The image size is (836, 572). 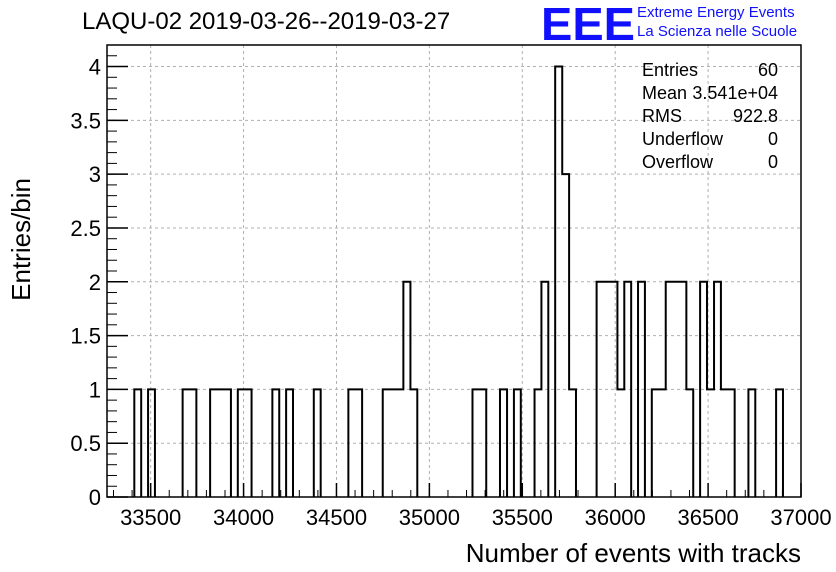 I want to click on x-tick-label: 33500, so click(x=150, y=517).